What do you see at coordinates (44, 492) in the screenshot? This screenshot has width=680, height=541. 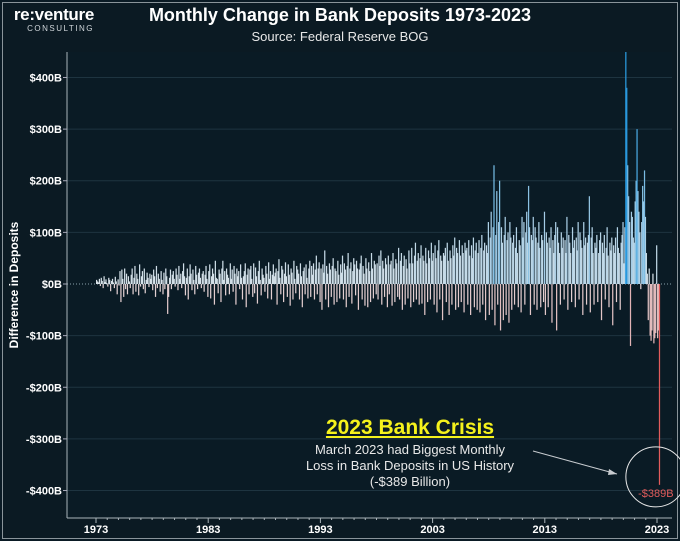 I see `y-tick-label: -$400B` at bounding box center [44, 492].